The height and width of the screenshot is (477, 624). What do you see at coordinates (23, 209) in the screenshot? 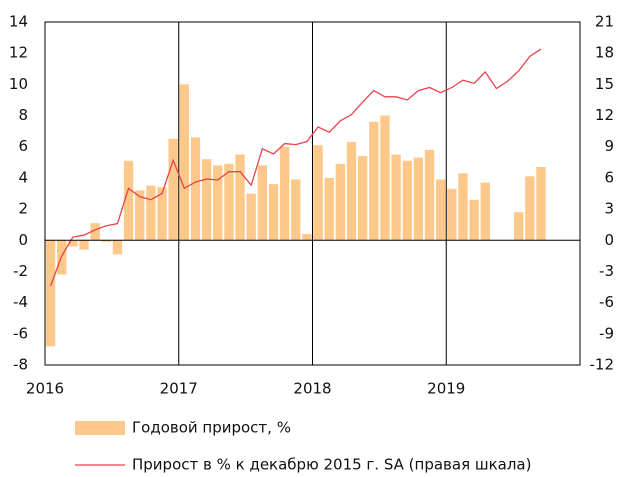
I see `y-tick-label: 2` at bounding box center [23, 209].